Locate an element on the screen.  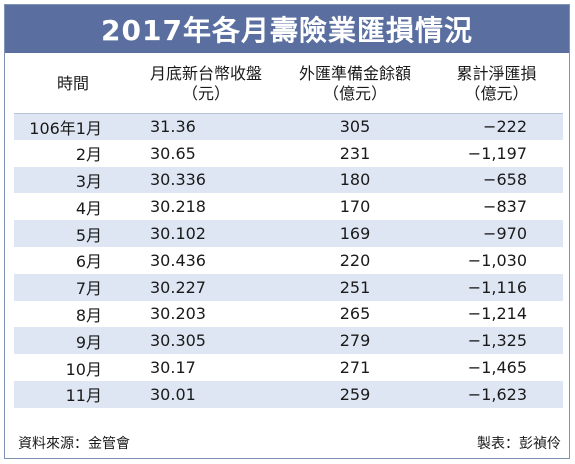
cell-month: 11月 is located at coordinates (73, 394).